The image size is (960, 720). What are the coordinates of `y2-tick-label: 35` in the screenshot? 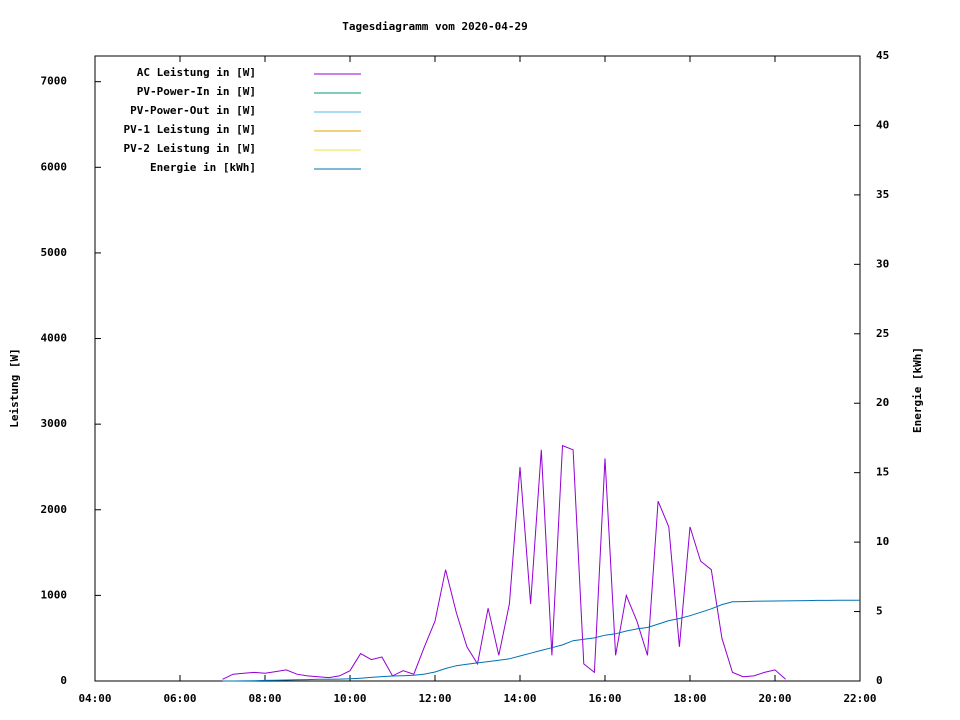 It's located at (882, 194).